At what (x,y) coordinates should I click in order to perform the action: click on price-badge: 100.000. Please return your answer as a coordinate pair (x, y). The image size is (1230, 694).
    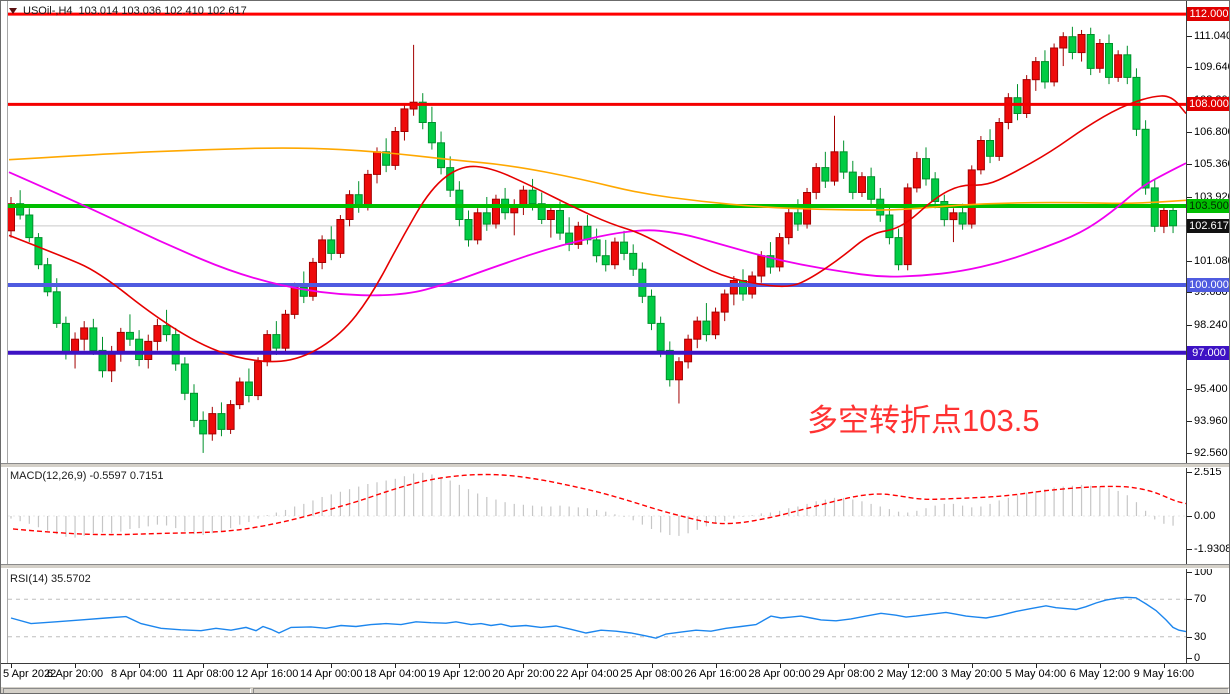
    Looking at the image, I should click on (1208, 284).